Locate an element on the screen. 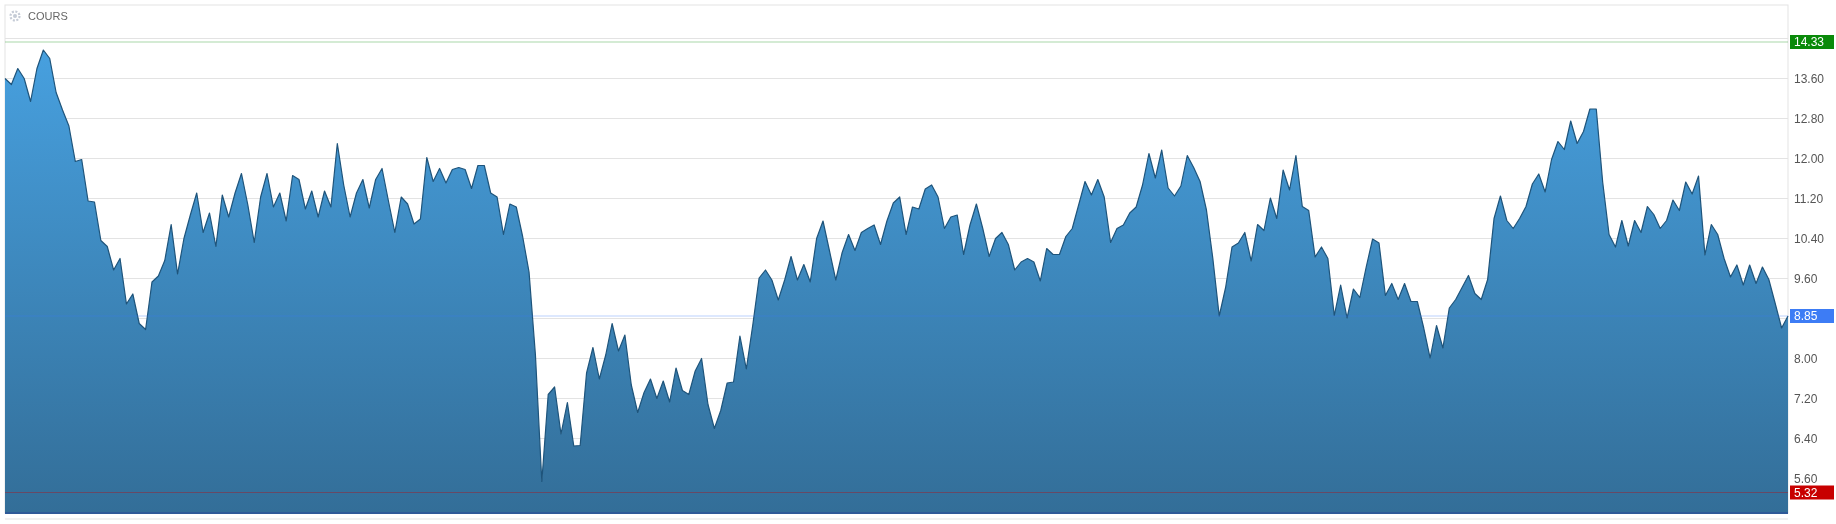 This screenshot has width=1836, height=524. ref-line-label: 14.33 is located at coordinates (1809, 42).